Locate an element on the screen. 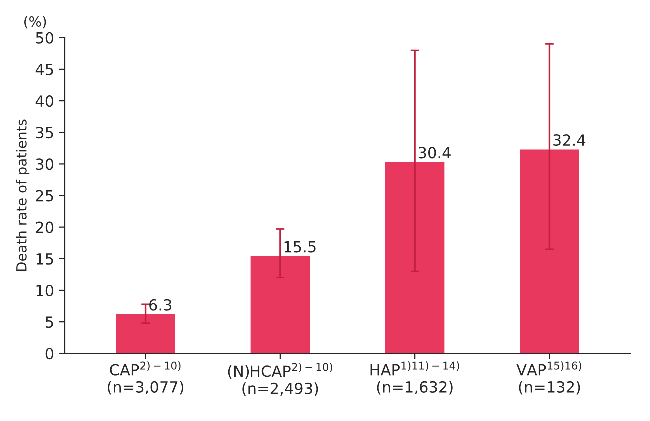 The width and height of the screenshot is (650, 421). data-label: 32.4 is located at coordinates (570, 140).